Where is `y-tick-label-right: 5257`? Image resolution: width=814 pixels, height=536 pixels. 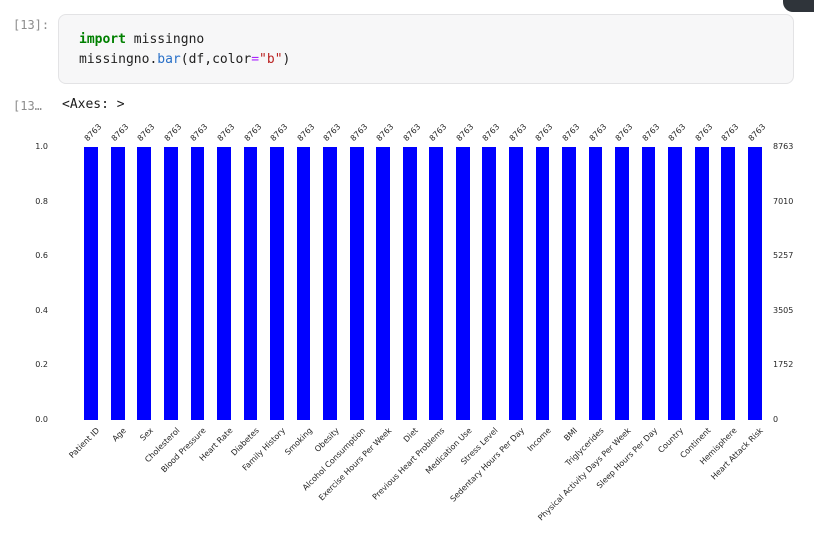
y-tick-label-right: 5257 is located at coordinates (783, 256).